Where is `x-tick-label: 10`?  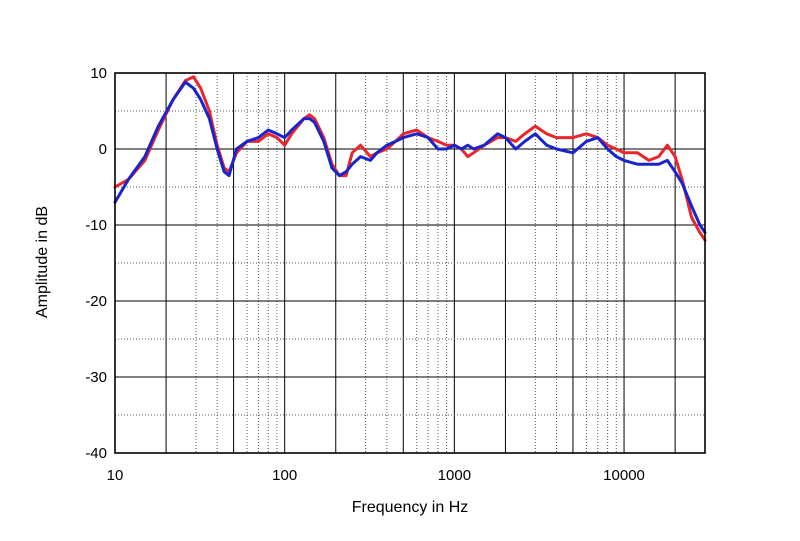
x-tick-label: 10 is located at coordinates (115, 475).